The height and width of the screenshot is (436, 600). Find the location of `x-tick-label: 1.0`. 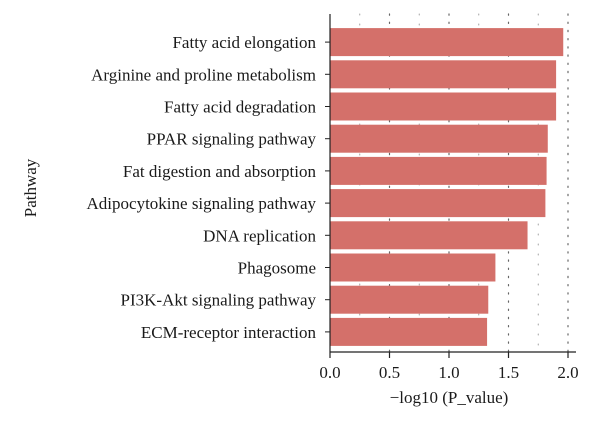

x-tick-label: 1.0 is located at coordinates (448, 372).